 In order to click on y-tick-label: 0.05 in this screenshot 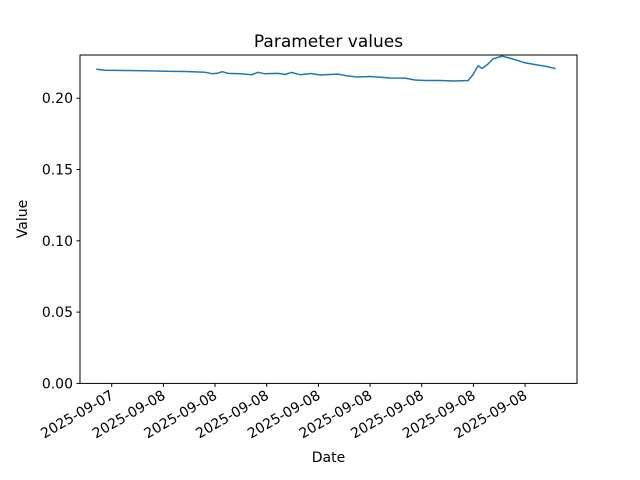, I will do `click(57, 313)`.